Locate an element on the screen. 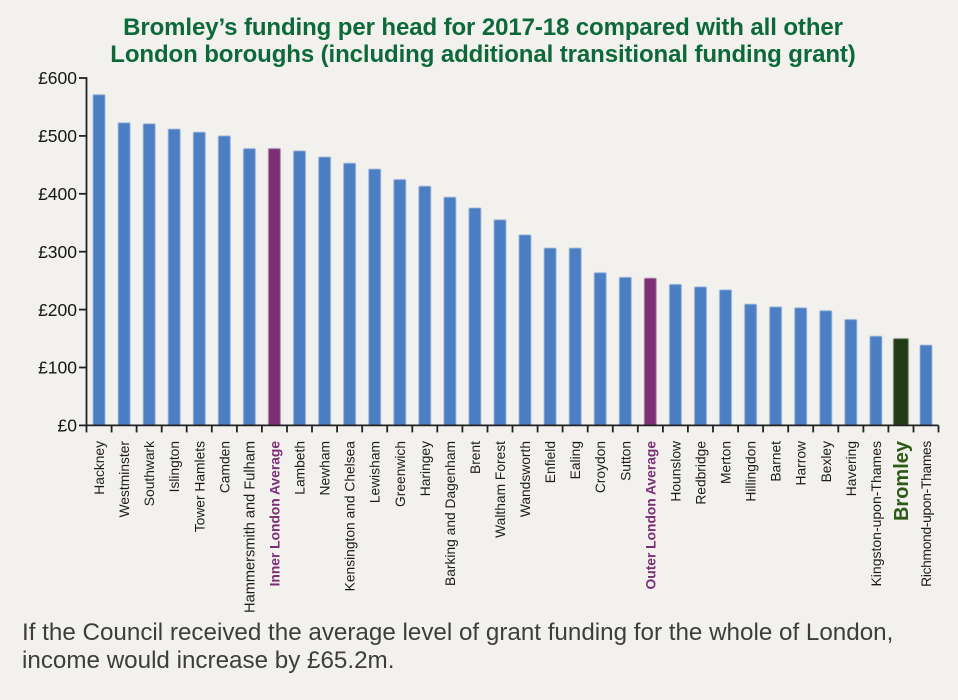 This screenshot has height=700, width=958. svg-text: Richmond-upon-Thames is located at coordinates (926, 514).